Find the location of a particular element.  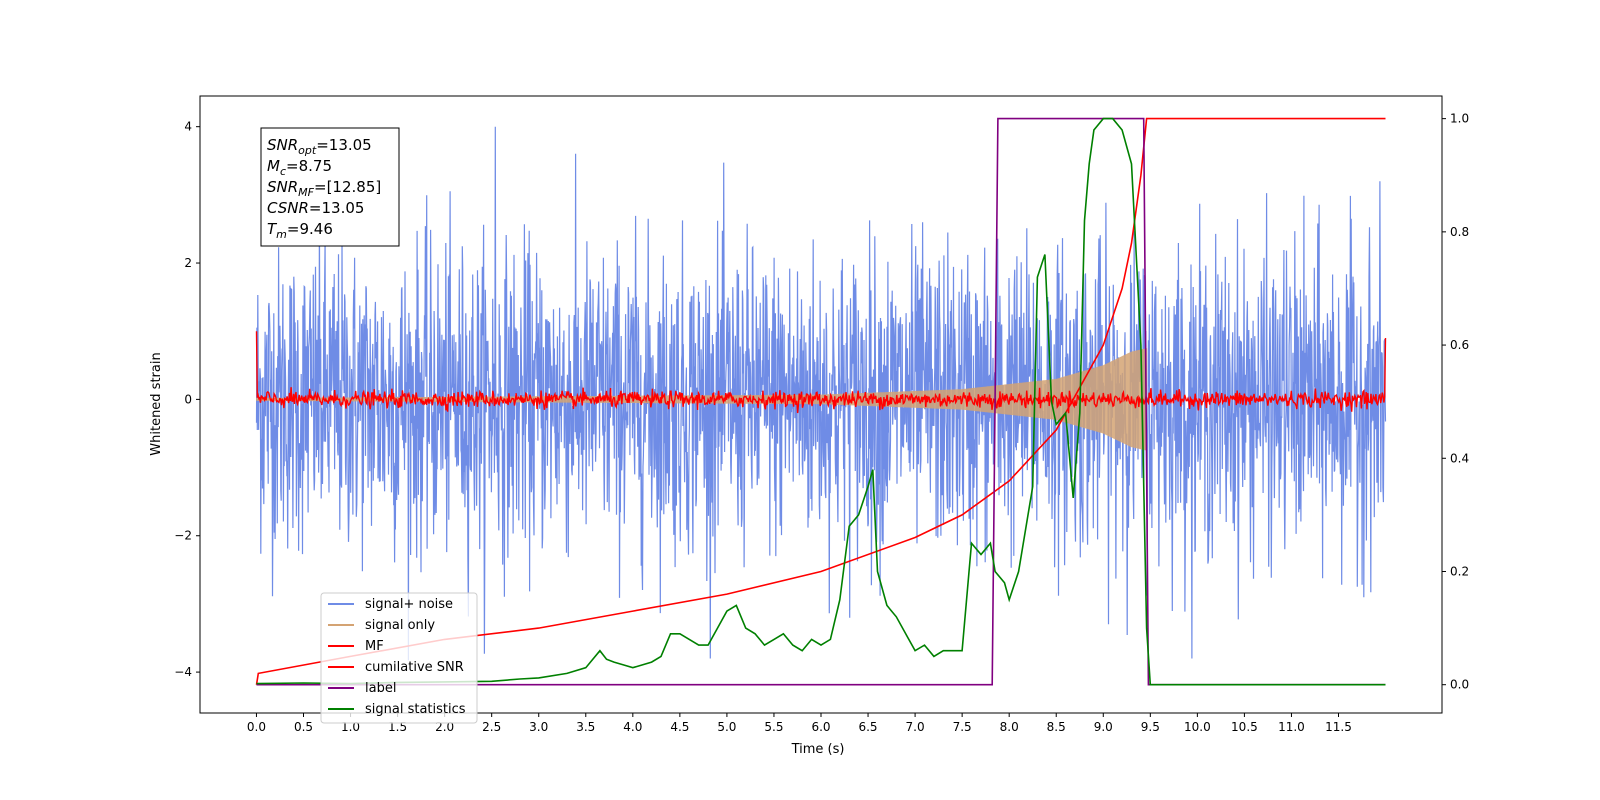

info-line: SNRMF=[12.85] is located at coordinates (324, 188).